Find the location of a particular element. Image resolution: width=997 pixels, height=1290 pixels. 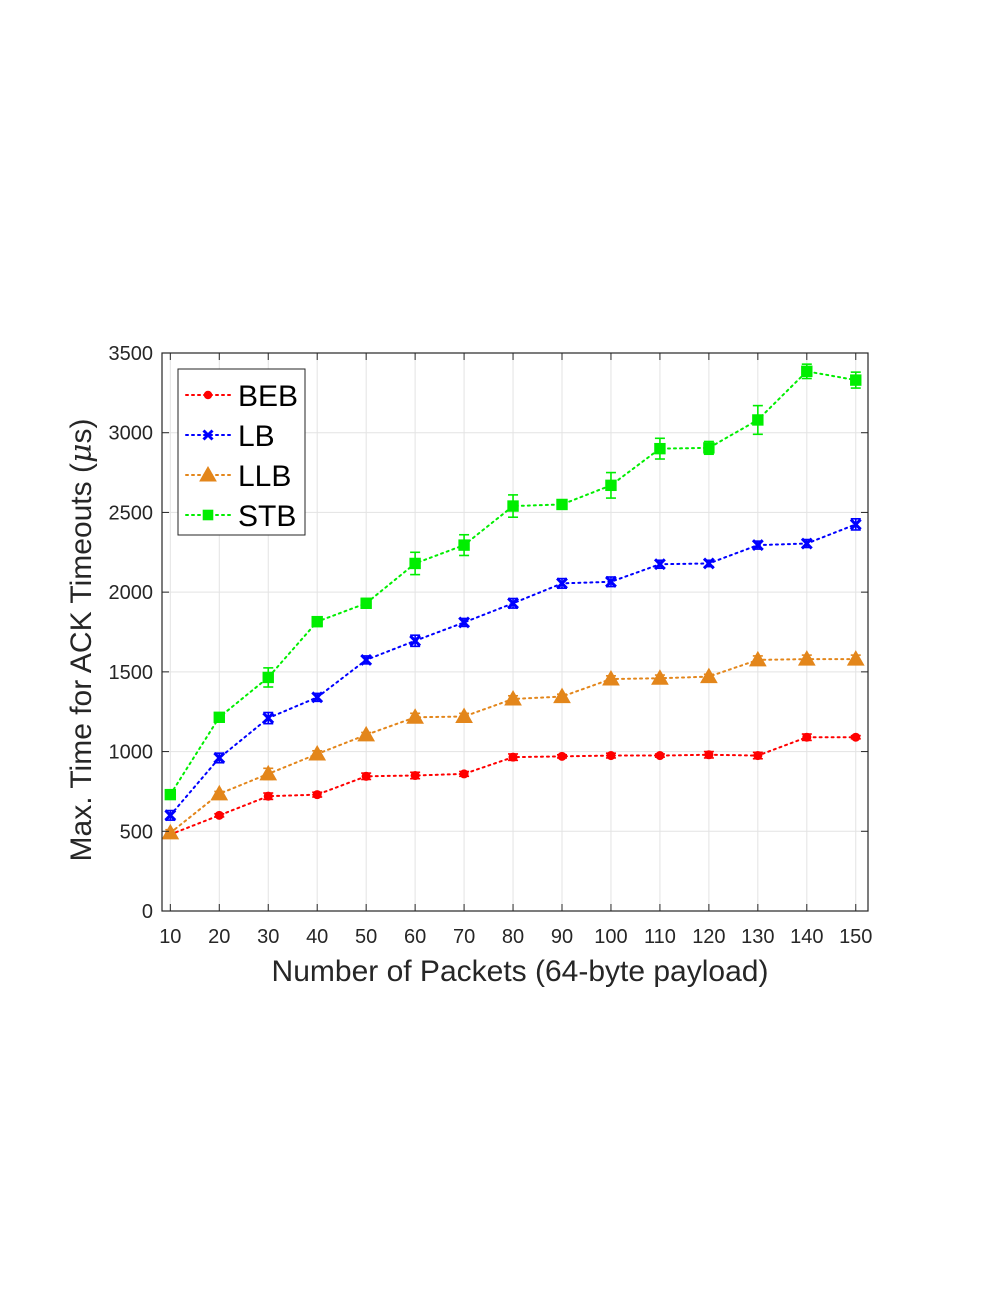

x-tick-label: 10 is located at coordinates (170, 937).